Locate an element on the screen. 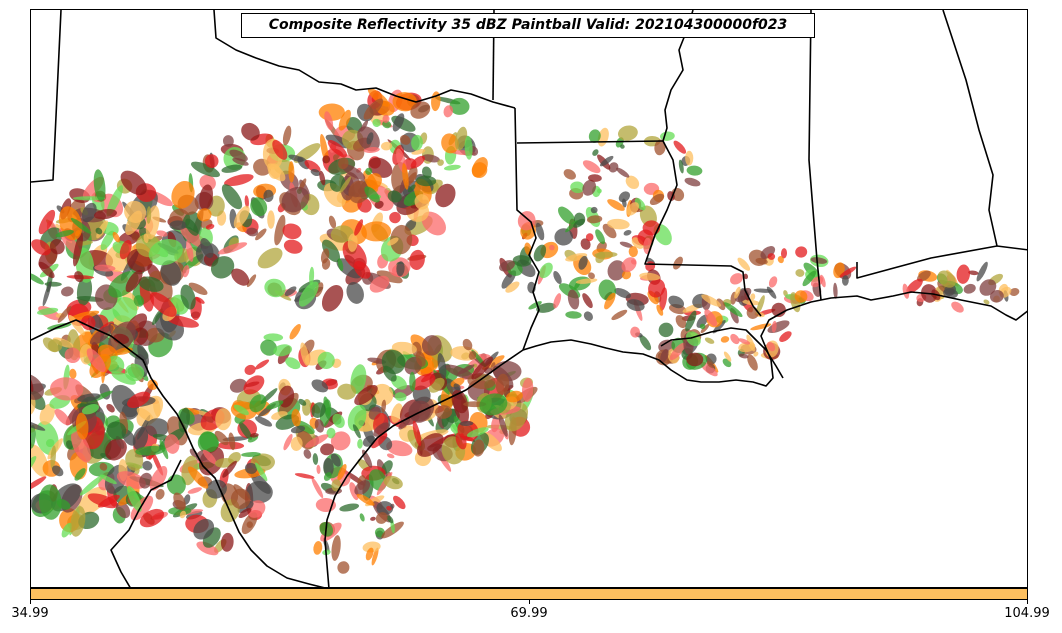 This screenshot has height=633, width=1062. border-mississippi is located at coordinates (703, 163).